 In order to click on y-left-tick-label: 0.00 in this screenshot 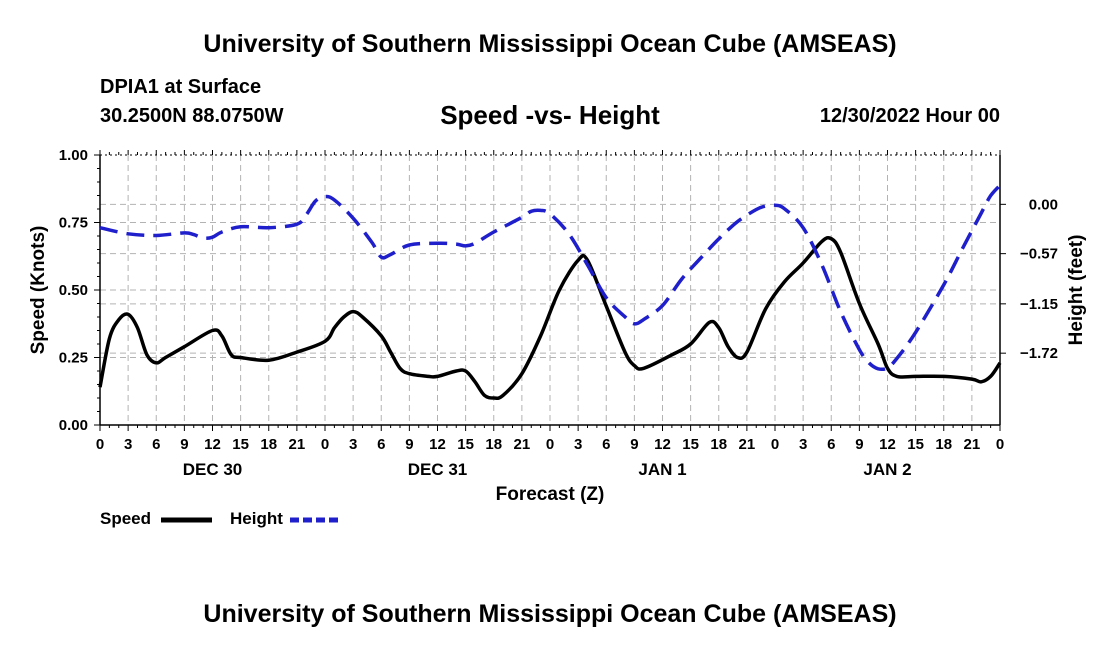, I will do `click(73, 425)`.